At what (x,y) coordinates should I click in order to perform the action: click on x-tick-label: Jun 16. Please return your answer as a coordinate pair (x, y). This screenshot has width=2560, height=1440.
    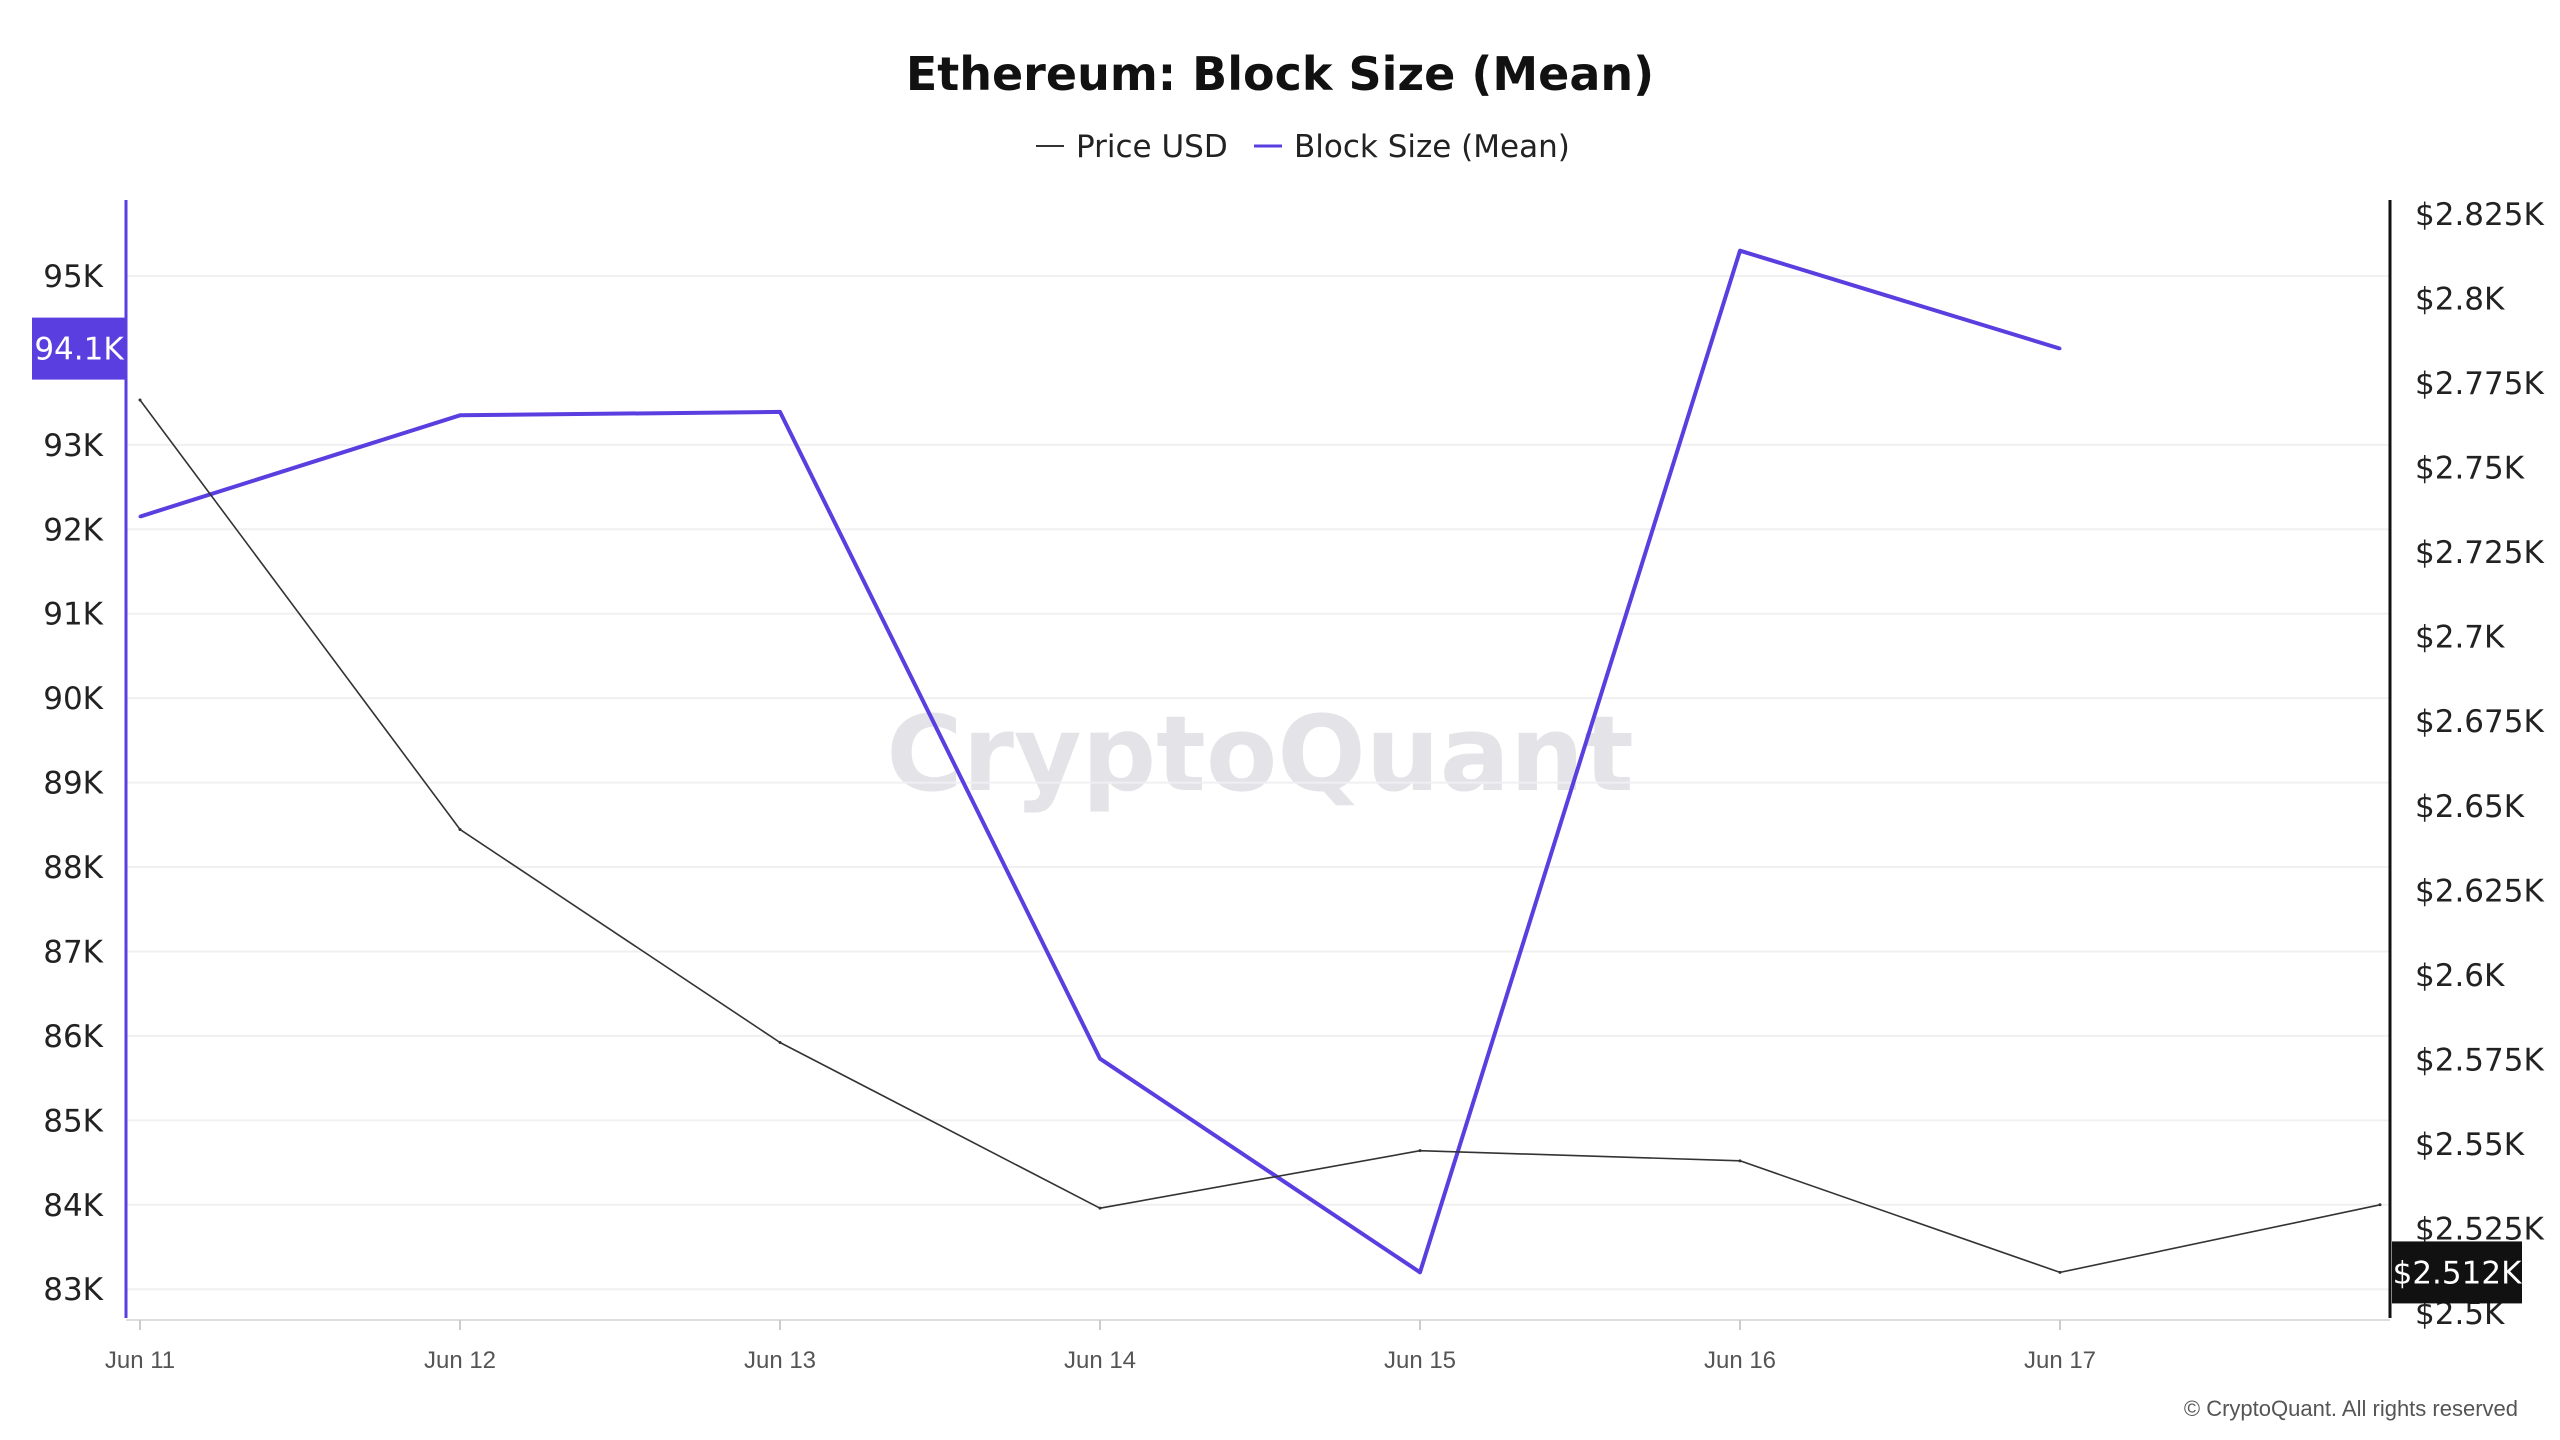
    Looking at the image, I should click on (1740, 1360).